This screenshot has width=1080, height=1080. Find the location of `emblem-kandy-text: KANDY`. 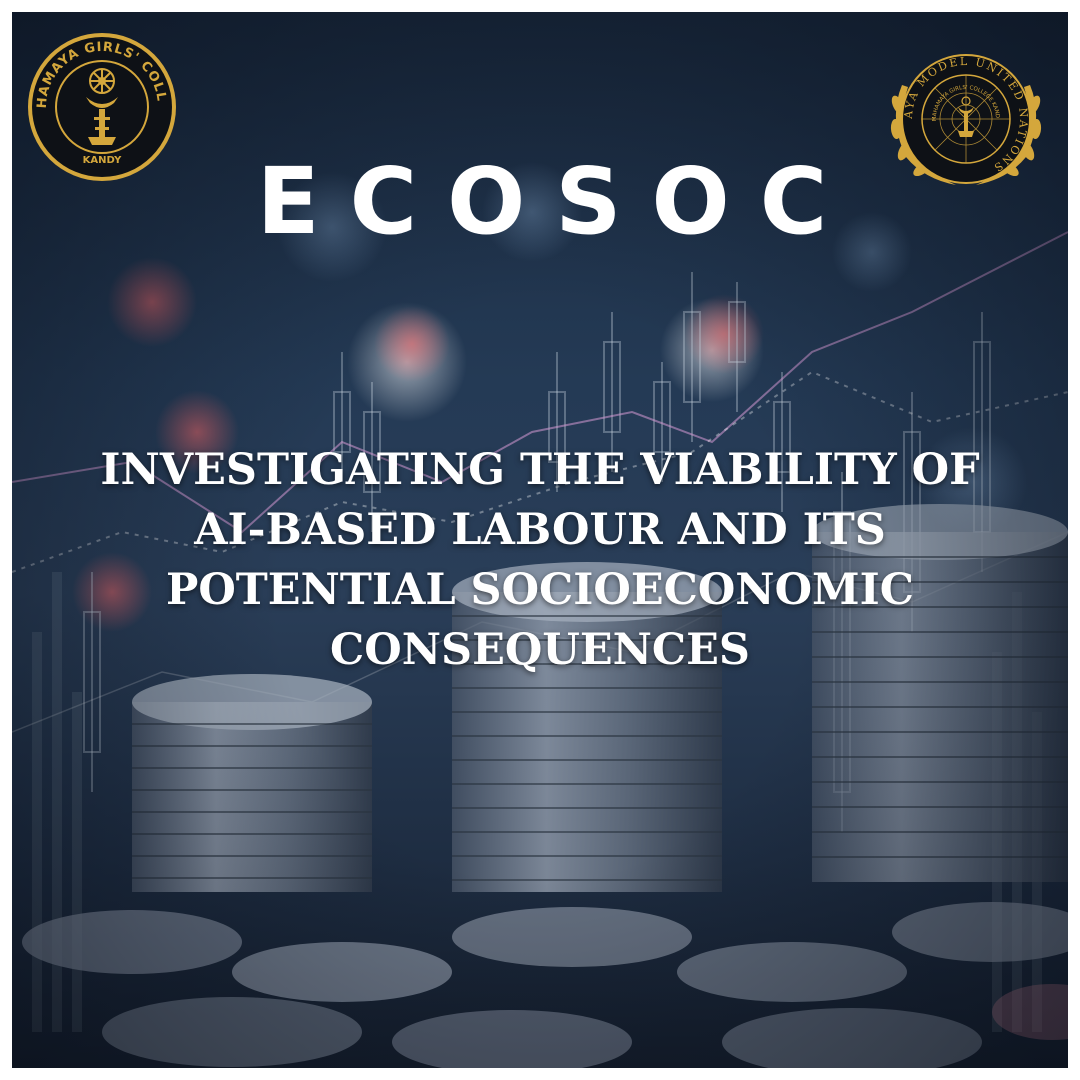

emblem-kandy-text: KANDY is located at coordinates (102, 160).